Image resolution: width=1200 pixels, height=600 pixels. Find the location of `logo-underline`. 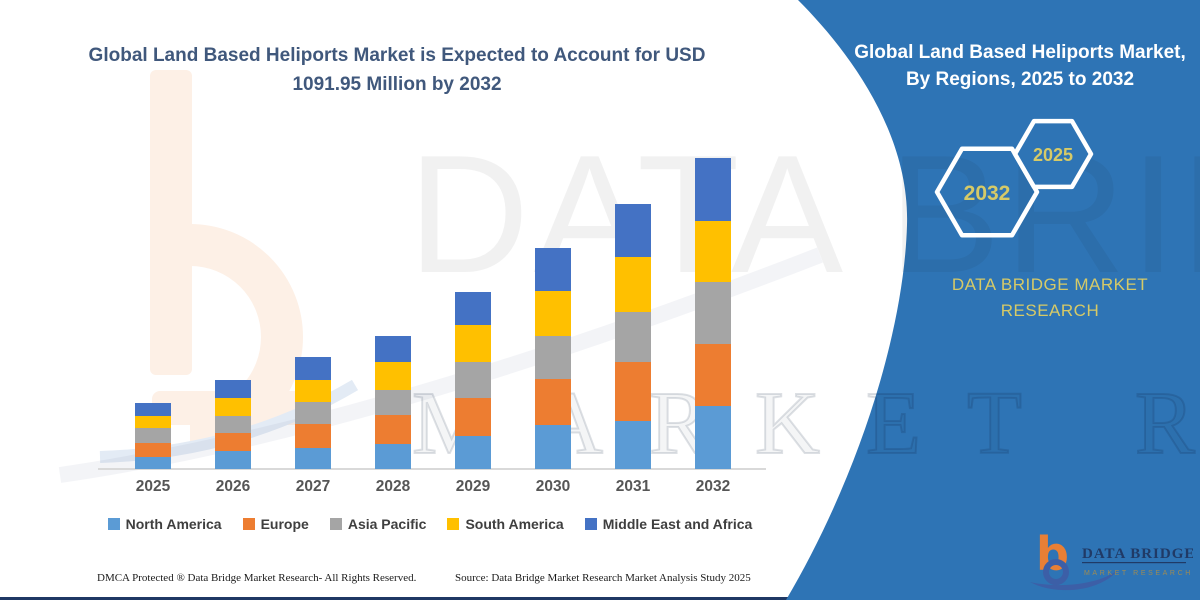

logo-underline is located at coordinates (1134, 563).